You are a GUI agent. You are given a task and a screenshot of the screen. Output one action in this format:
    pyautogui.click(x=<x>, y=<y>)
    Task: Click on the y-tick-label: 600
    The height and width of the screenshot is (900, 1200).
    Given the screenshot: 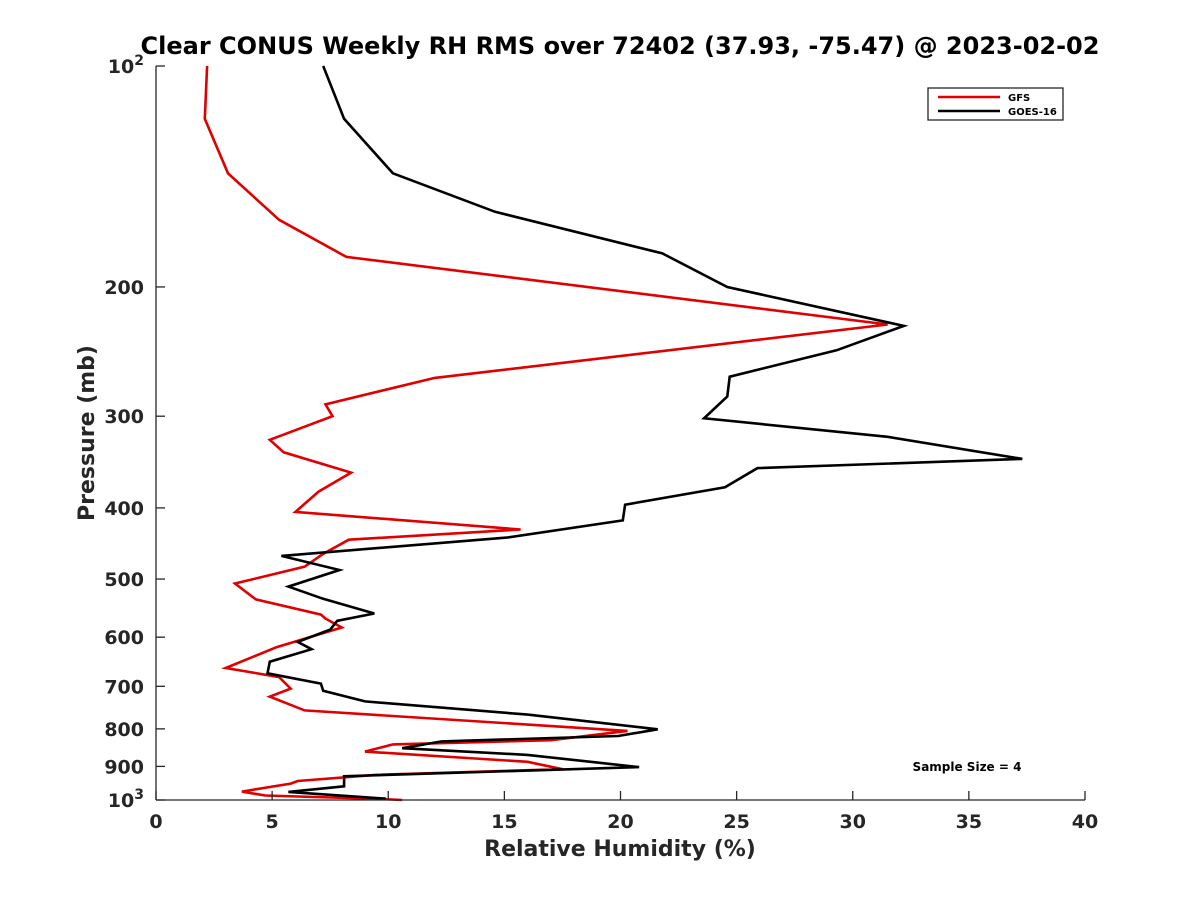 What is the action you would take?
    pyautogui.click(x=124, y=638)
    